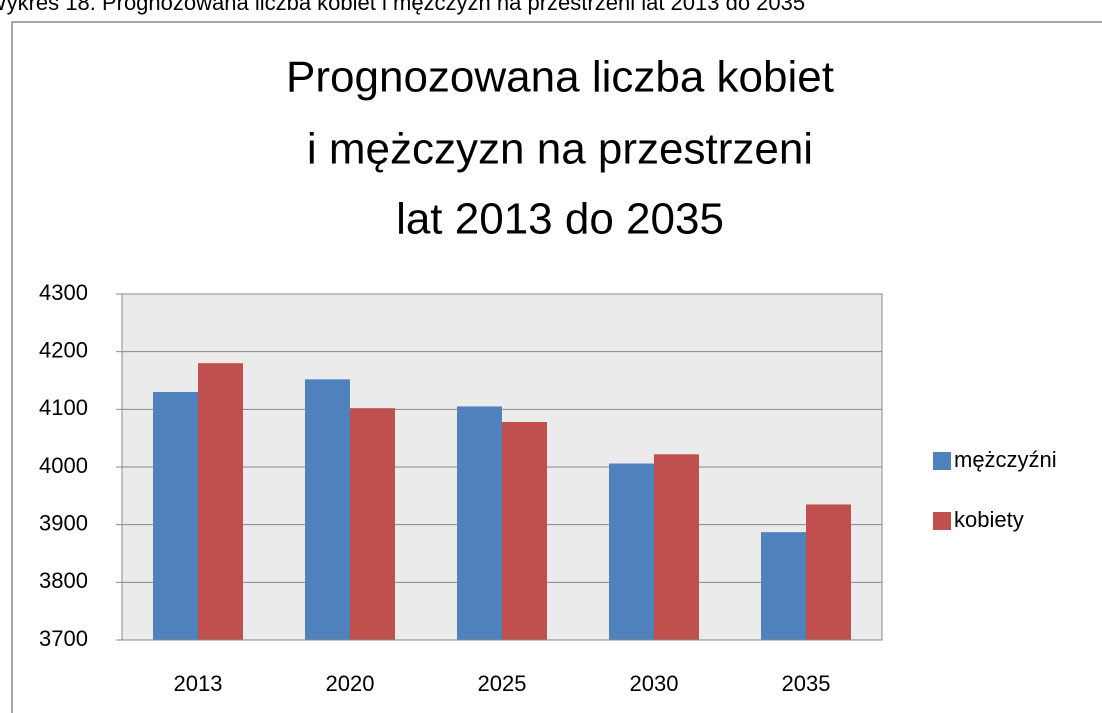  I want to click on y-tick-label: 4200, so click(63, 349).